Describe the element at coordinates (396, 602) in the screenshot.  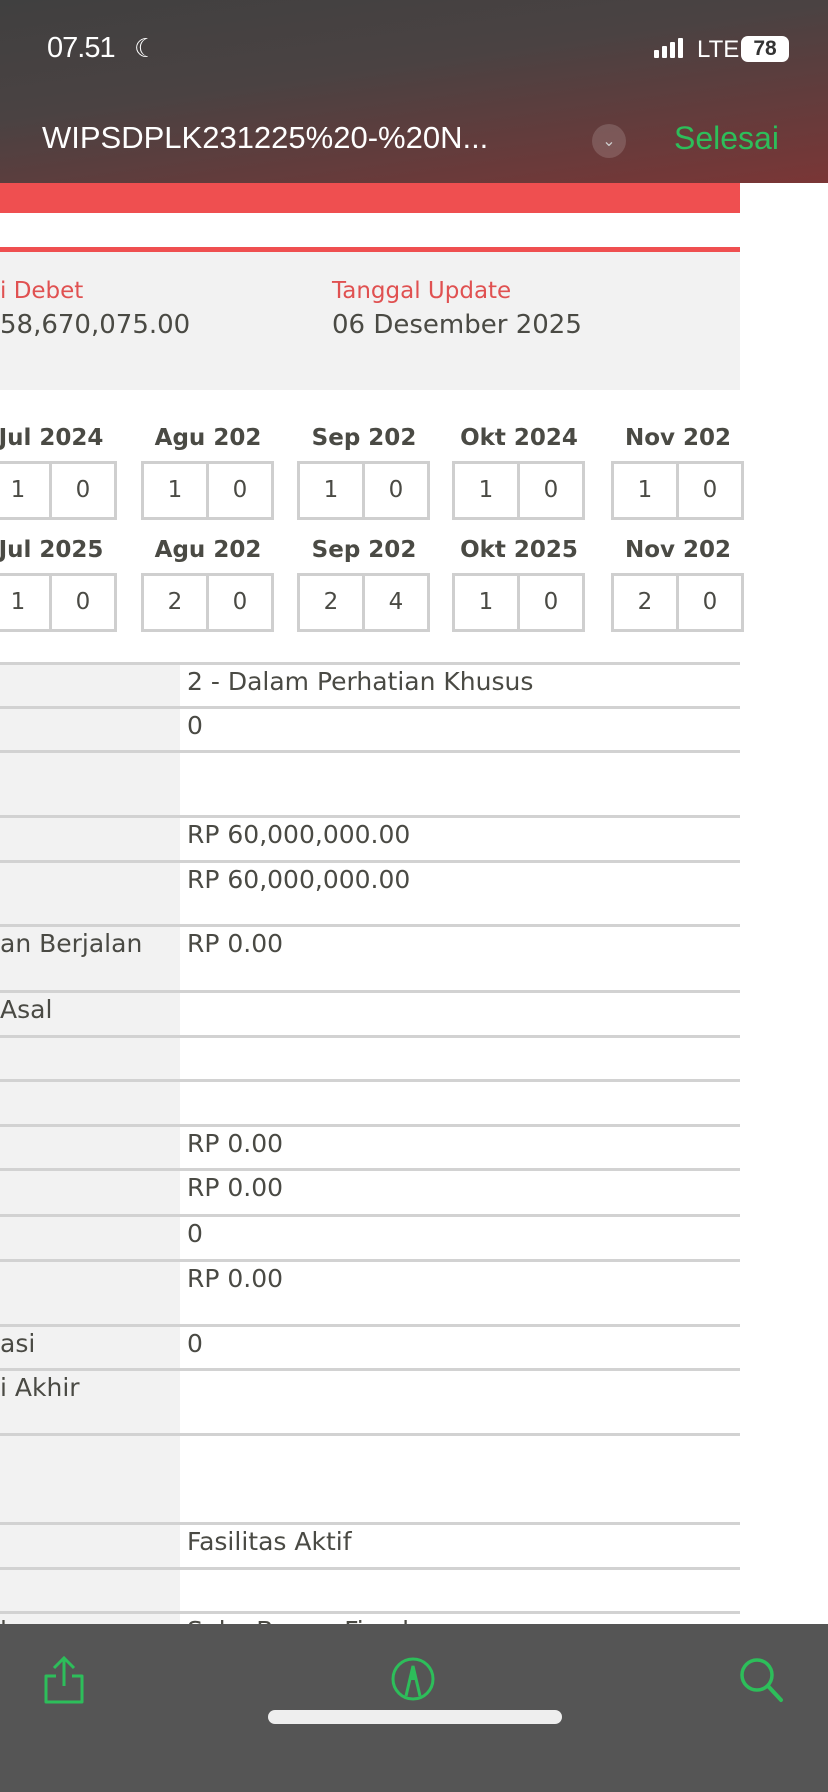
I see `month-value: 4` at that location.